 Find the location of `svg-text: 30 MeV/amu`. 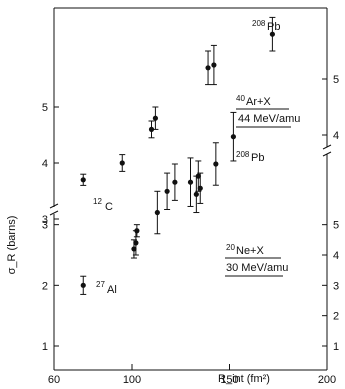

svg-text: 30 MeV/amu is located at coordinates (257, 268).